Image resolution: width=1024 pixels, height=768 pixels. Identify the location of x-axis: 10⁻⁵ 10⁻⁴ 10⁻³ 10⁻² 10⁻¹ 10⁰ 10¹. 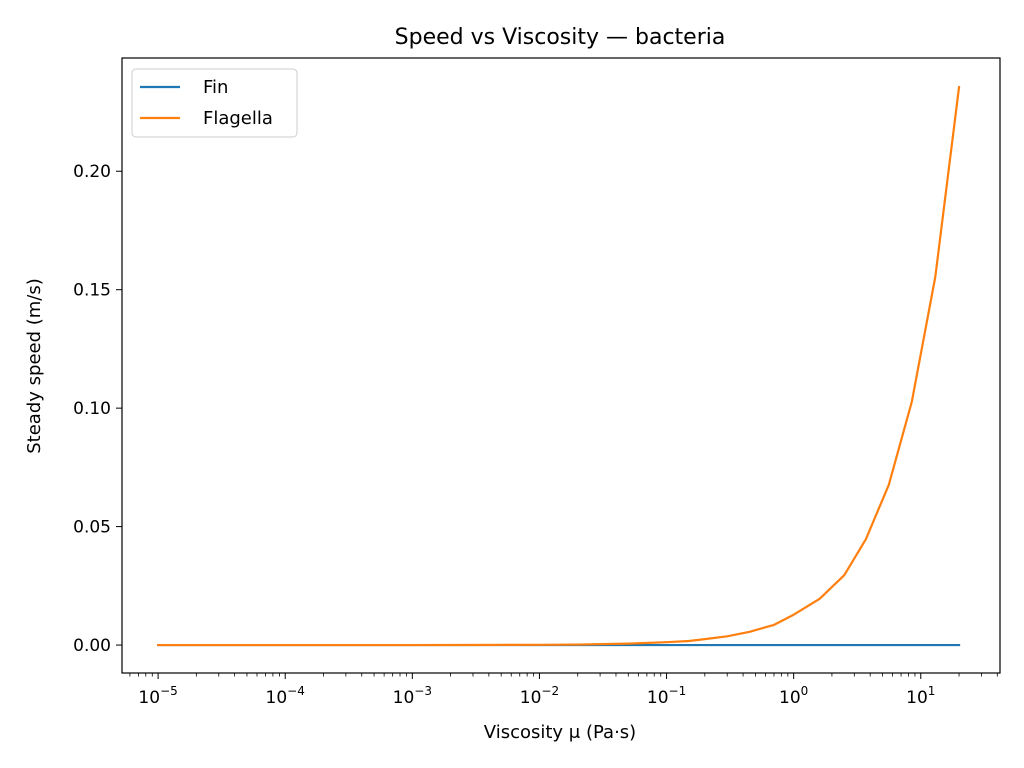
(563, 690).